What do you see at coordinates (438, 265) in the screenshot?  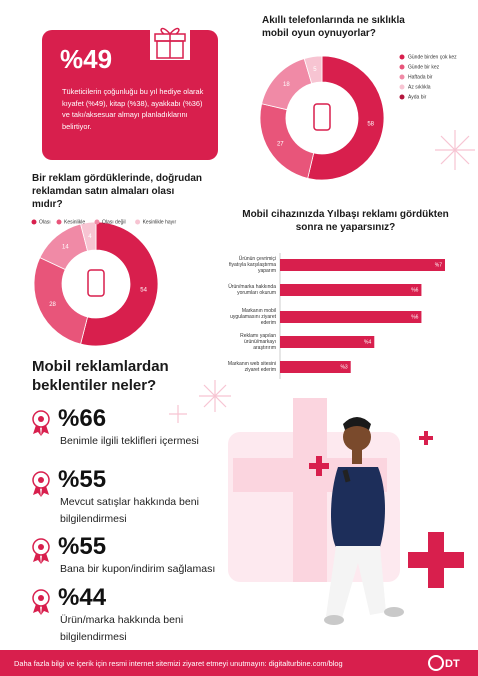 I see `bar-value-label: %7` at bounding box center [438, 265].